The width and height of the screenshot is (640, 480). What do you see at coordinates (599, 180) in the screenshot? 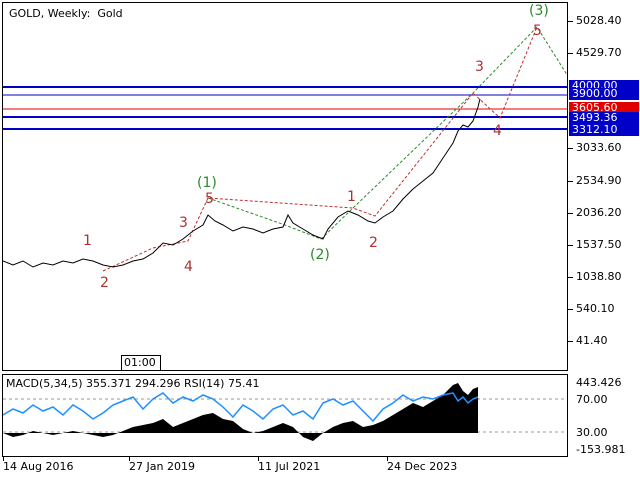
I see `price-axis-label: 2534.90` at bounding box center [599, 180].